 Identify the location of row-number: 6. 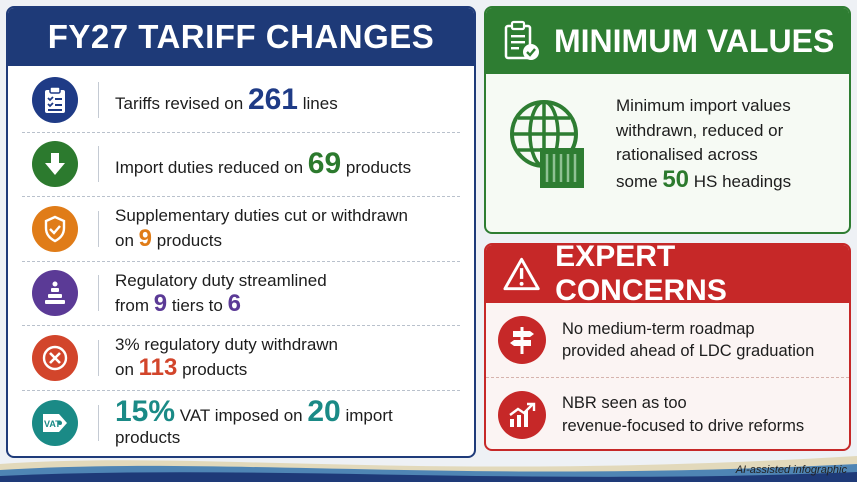
(234, 303).